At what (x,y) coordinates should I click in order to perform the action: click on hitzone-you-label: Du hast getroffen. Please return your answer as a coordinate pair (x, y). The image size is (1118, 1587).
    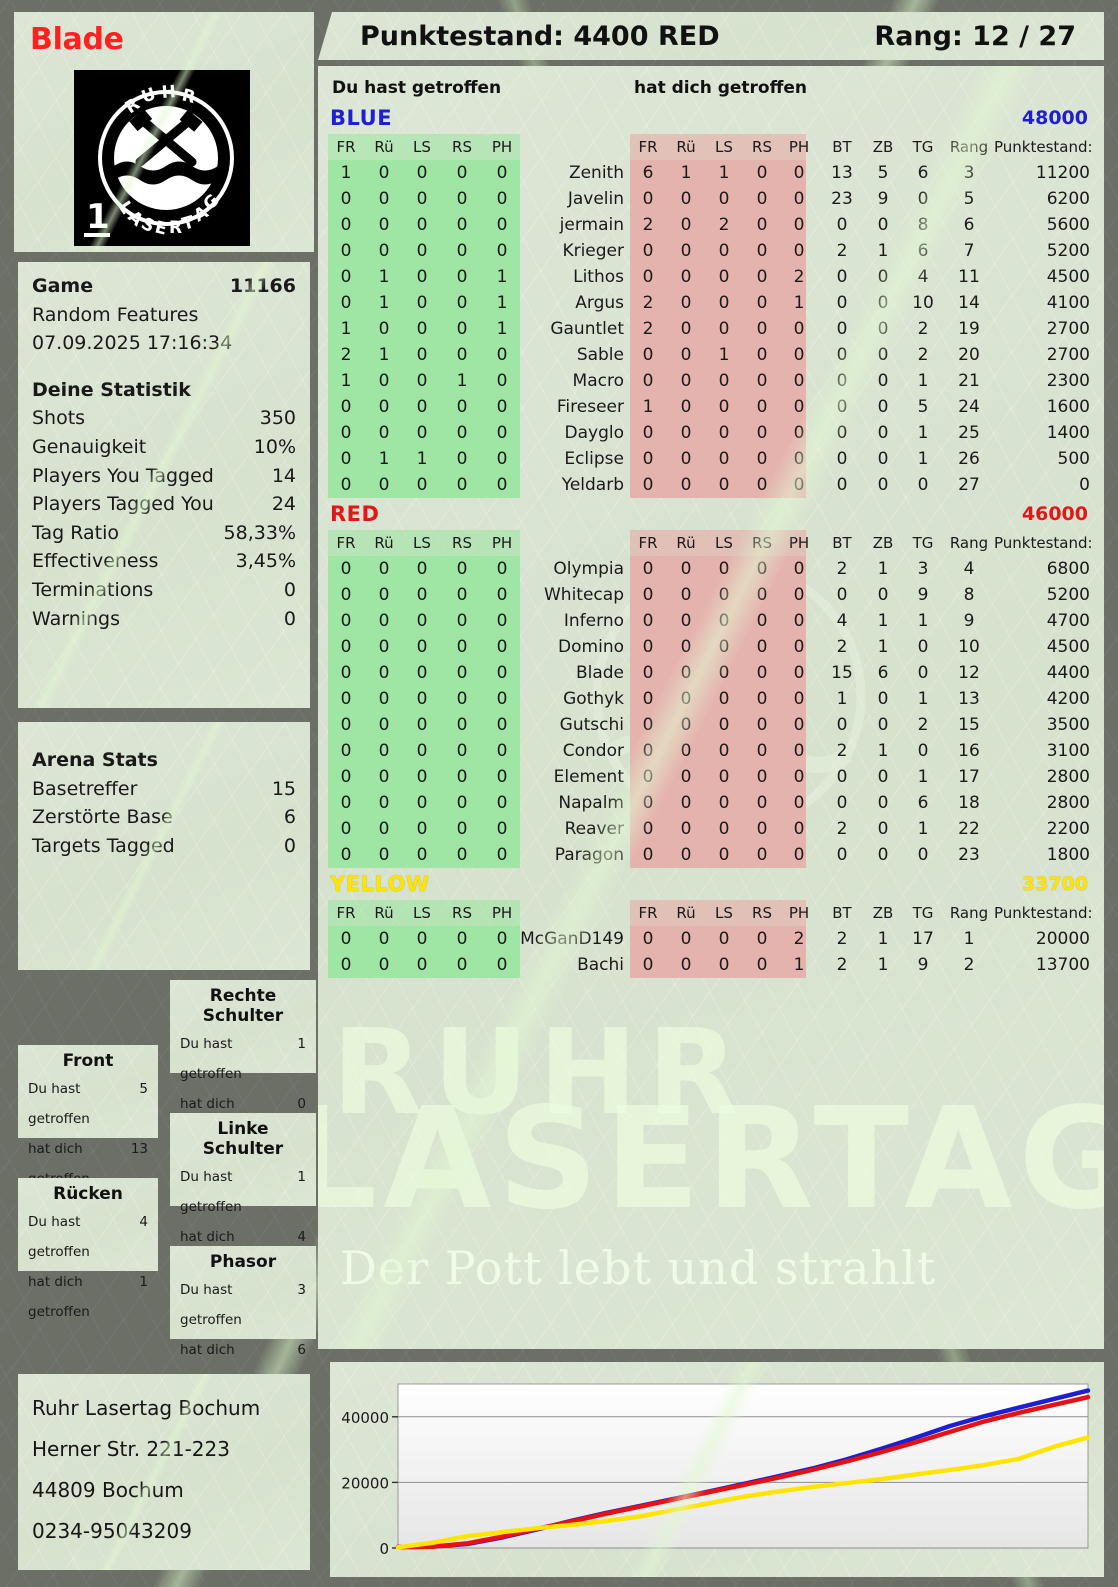
    Looking at the image, I should click on (211, 1059).